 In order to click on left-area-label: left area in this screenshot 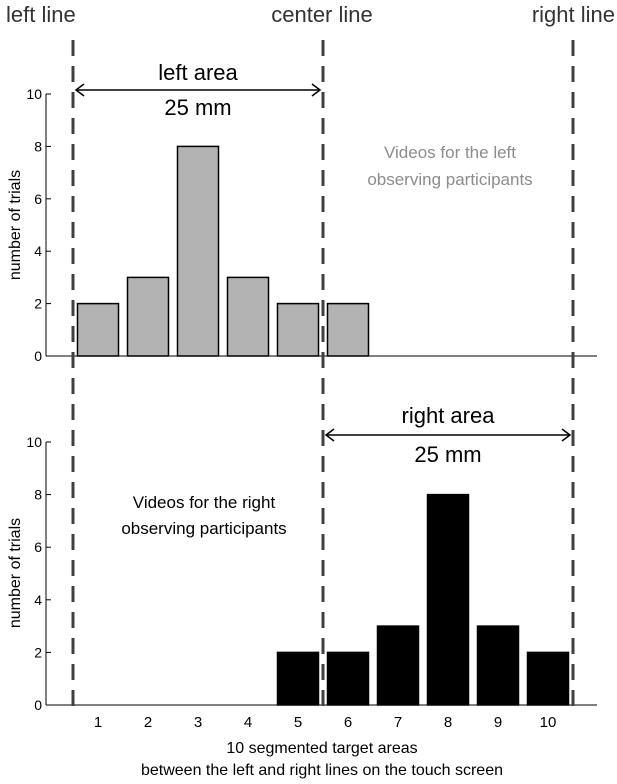, I will do `click(198, 72)`.